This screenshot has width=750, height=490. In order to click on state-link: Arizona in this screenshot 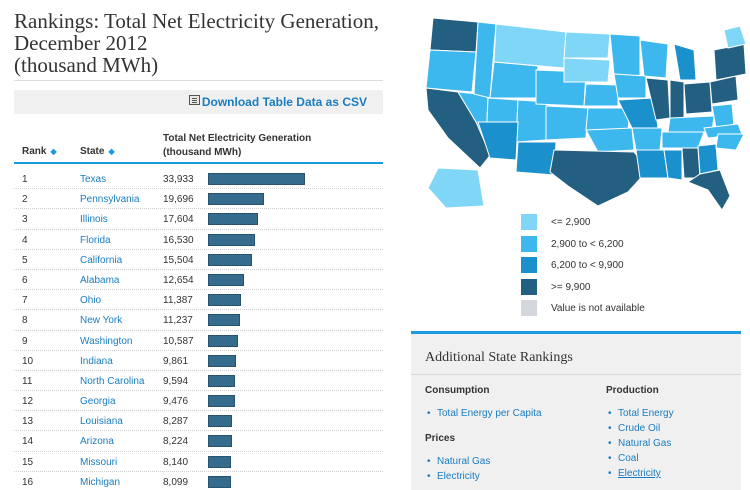, I will do `click(97, 442)`.